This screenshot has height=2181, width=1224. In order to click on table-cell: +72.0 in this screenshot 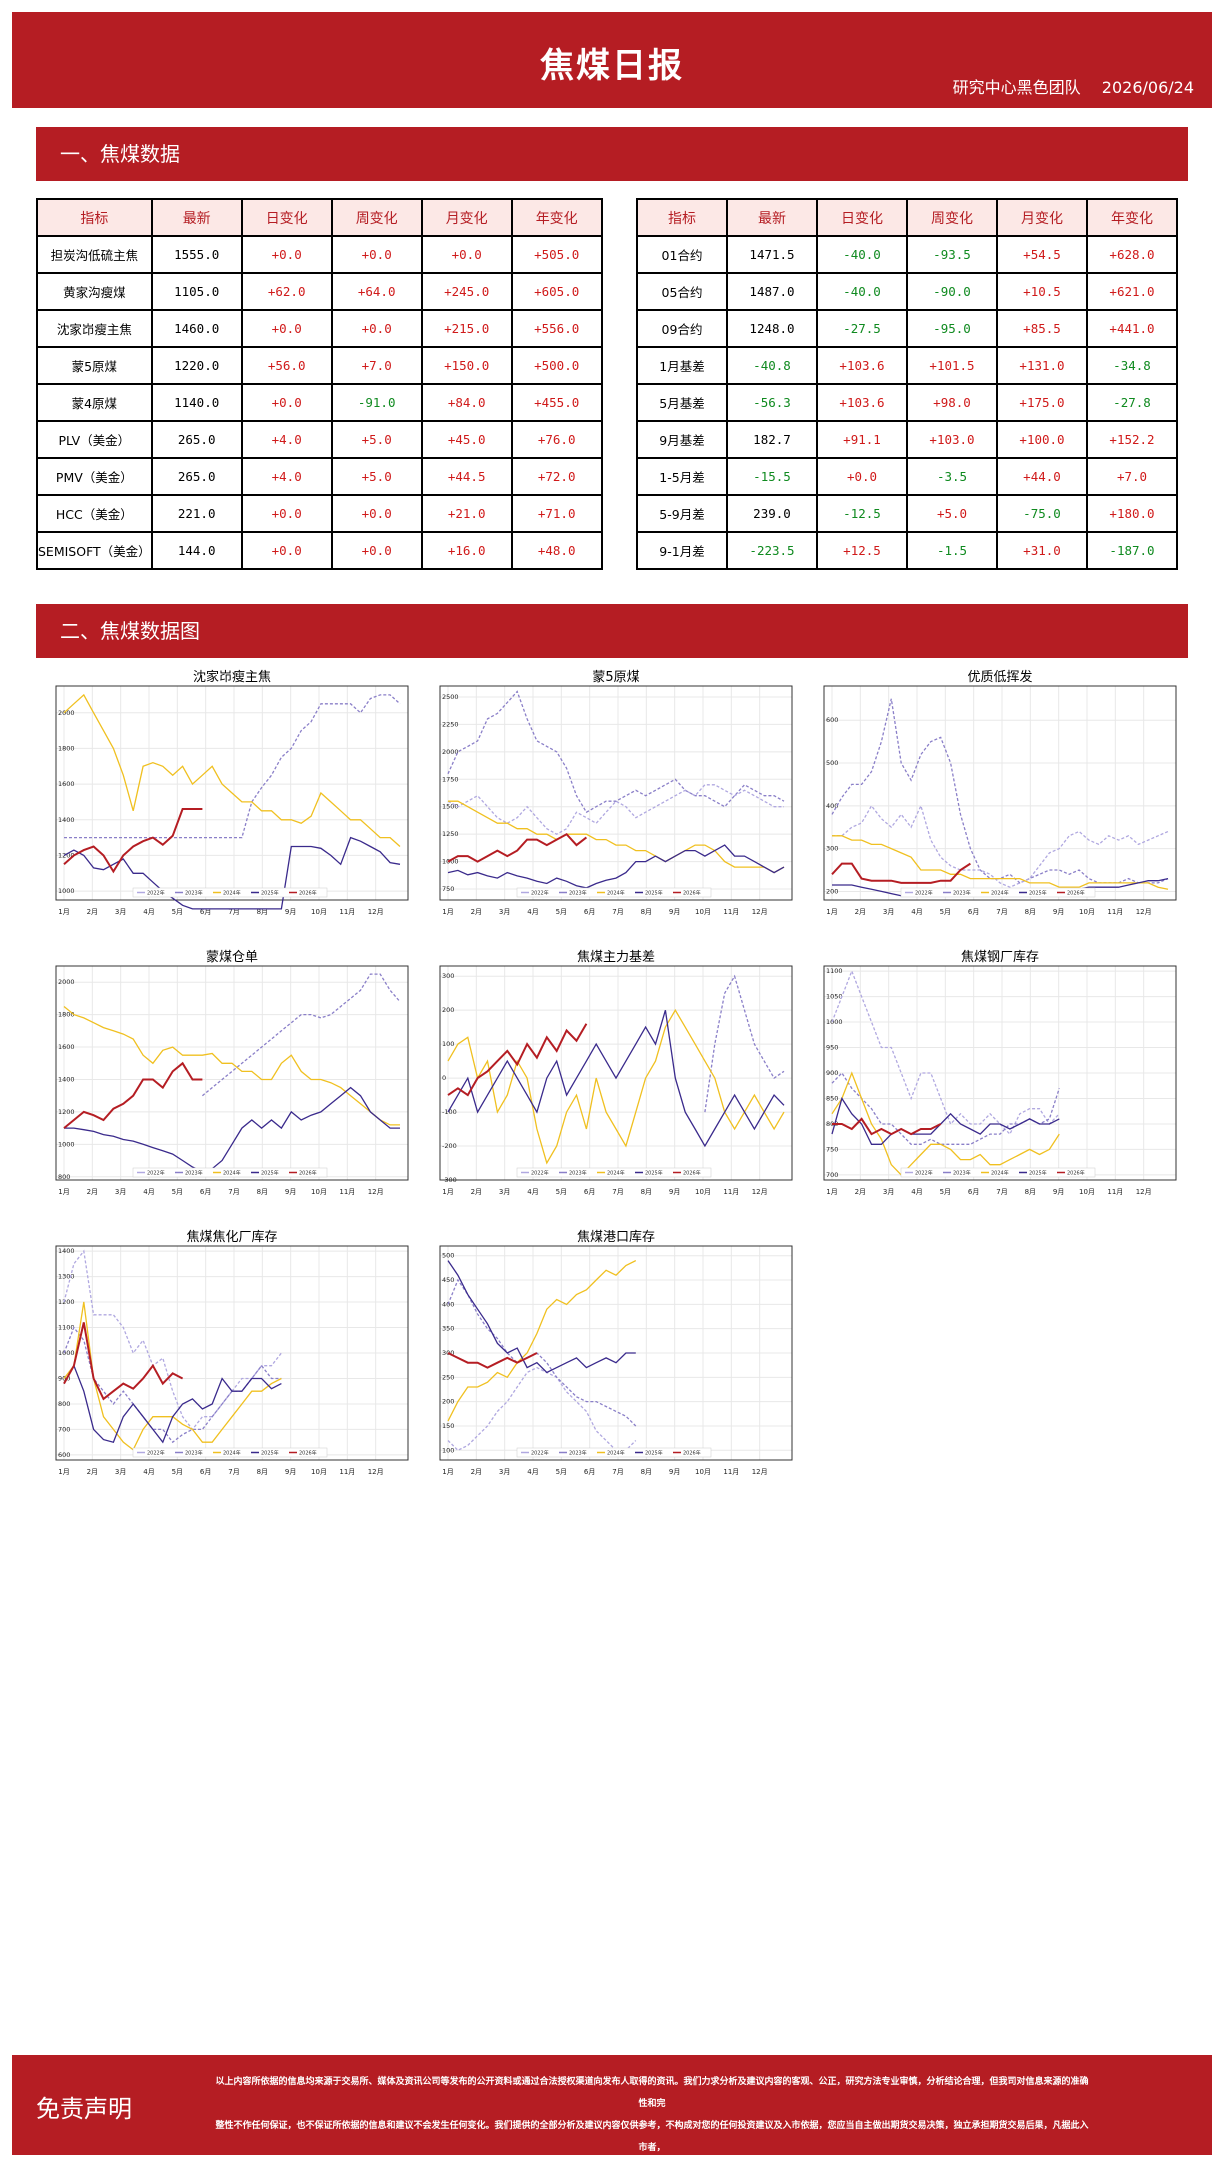, I will do `click(556, 476)`.